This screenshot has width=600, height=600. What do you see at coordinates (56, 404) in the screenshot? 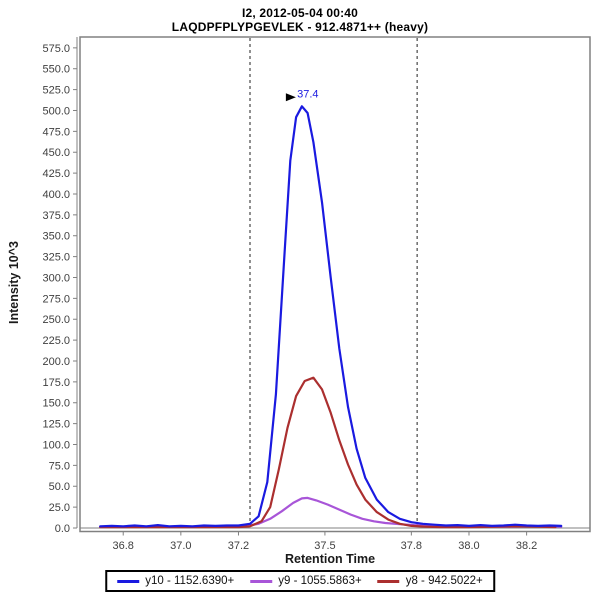
I see `y-tick-label: 150.0` at bounding box center [56, 404].